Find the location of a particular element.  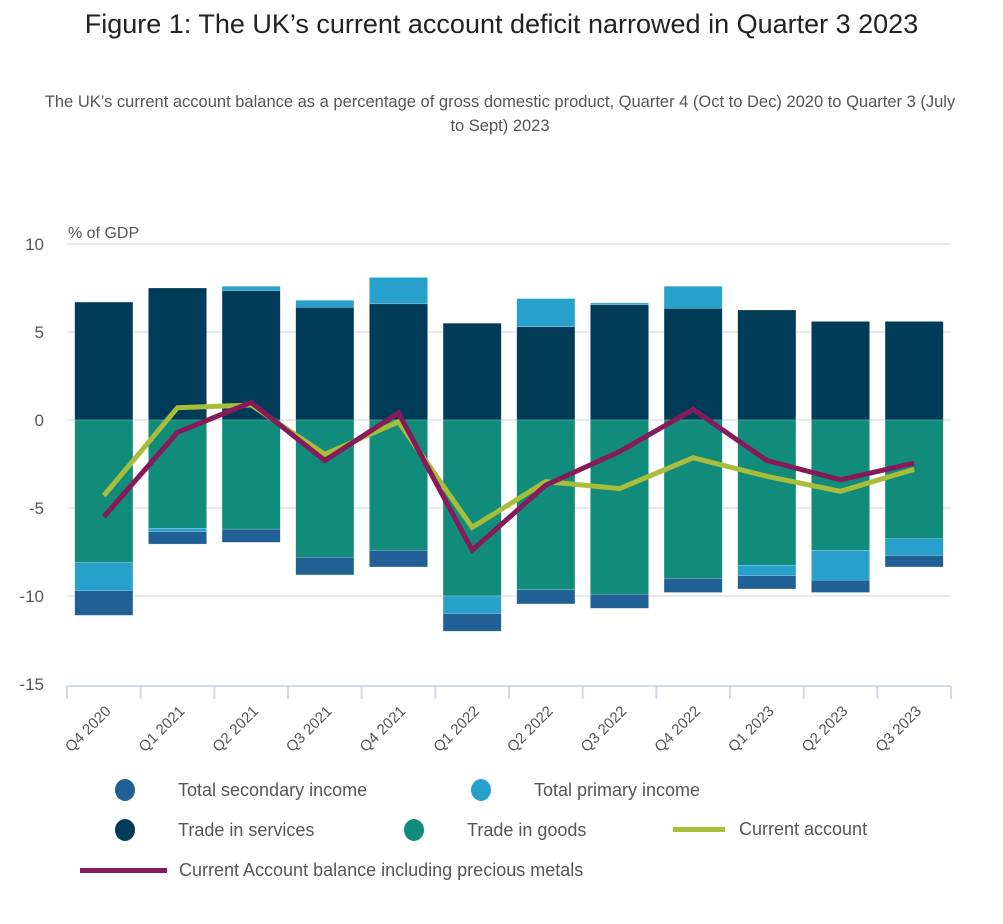

legend-item-primary-income: Total primary income is located at coordinates (585, 790).